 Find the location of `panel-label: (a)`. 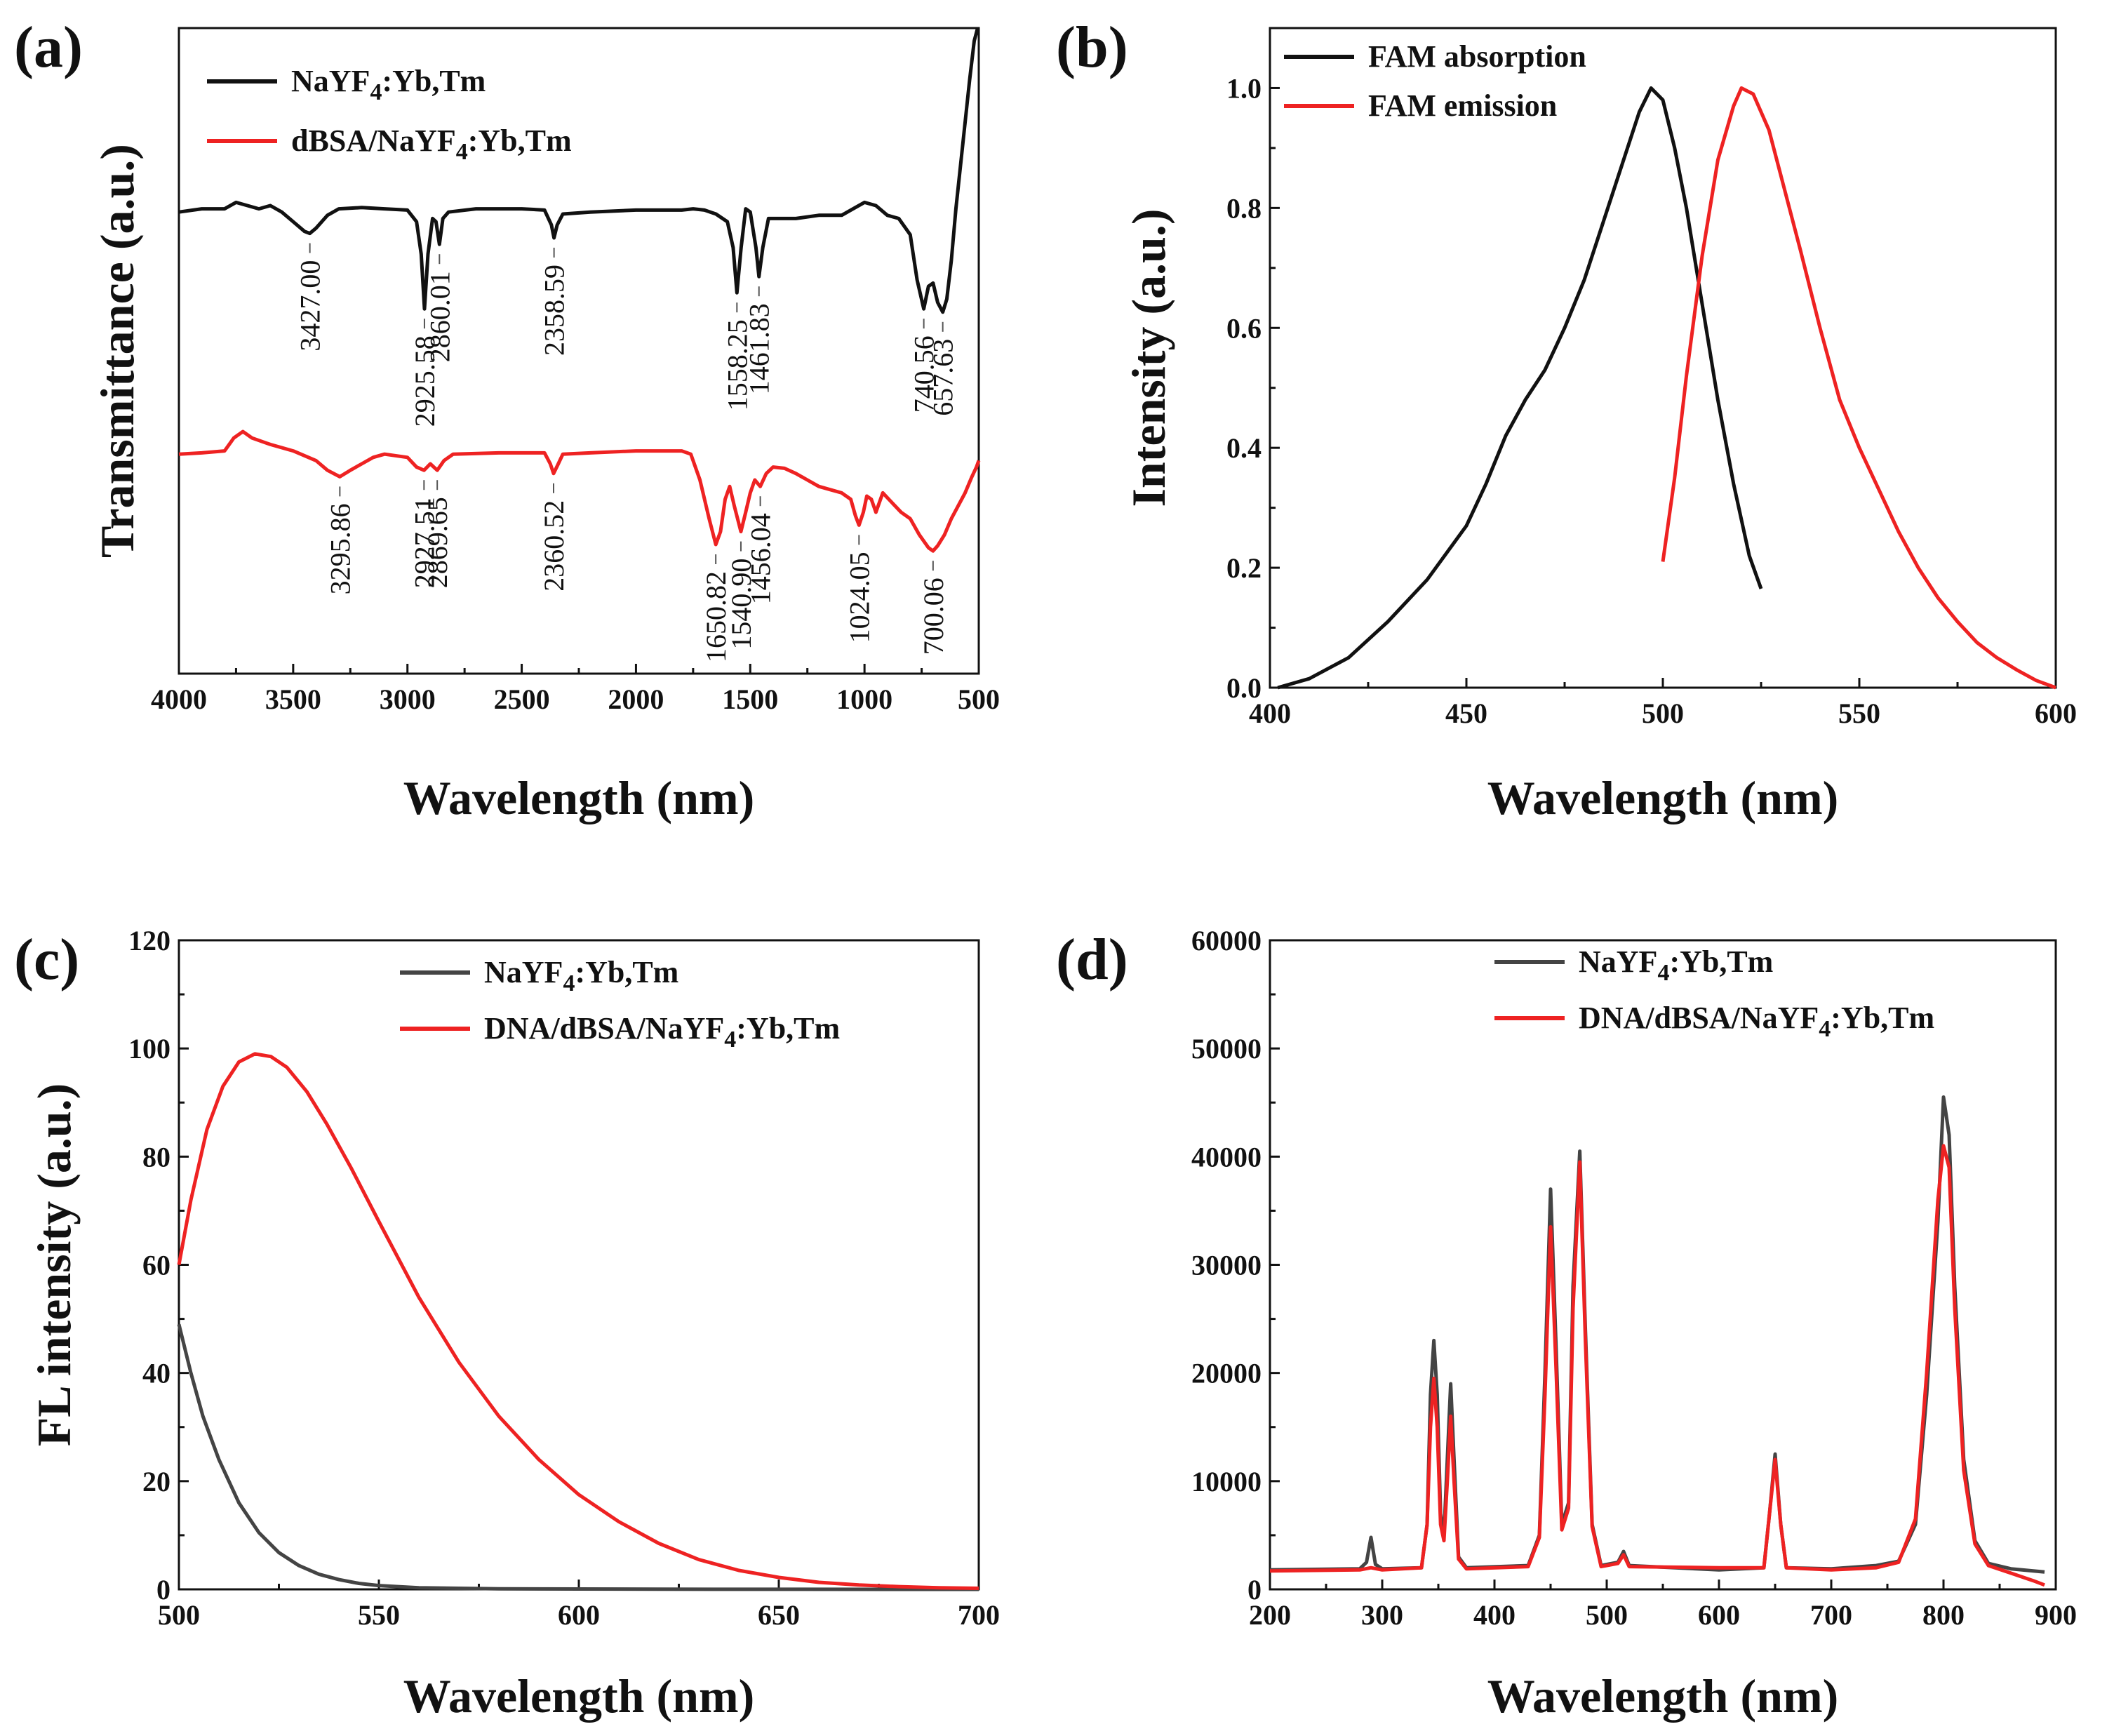

panel-label: (a) is located at coordinates (48, 47).